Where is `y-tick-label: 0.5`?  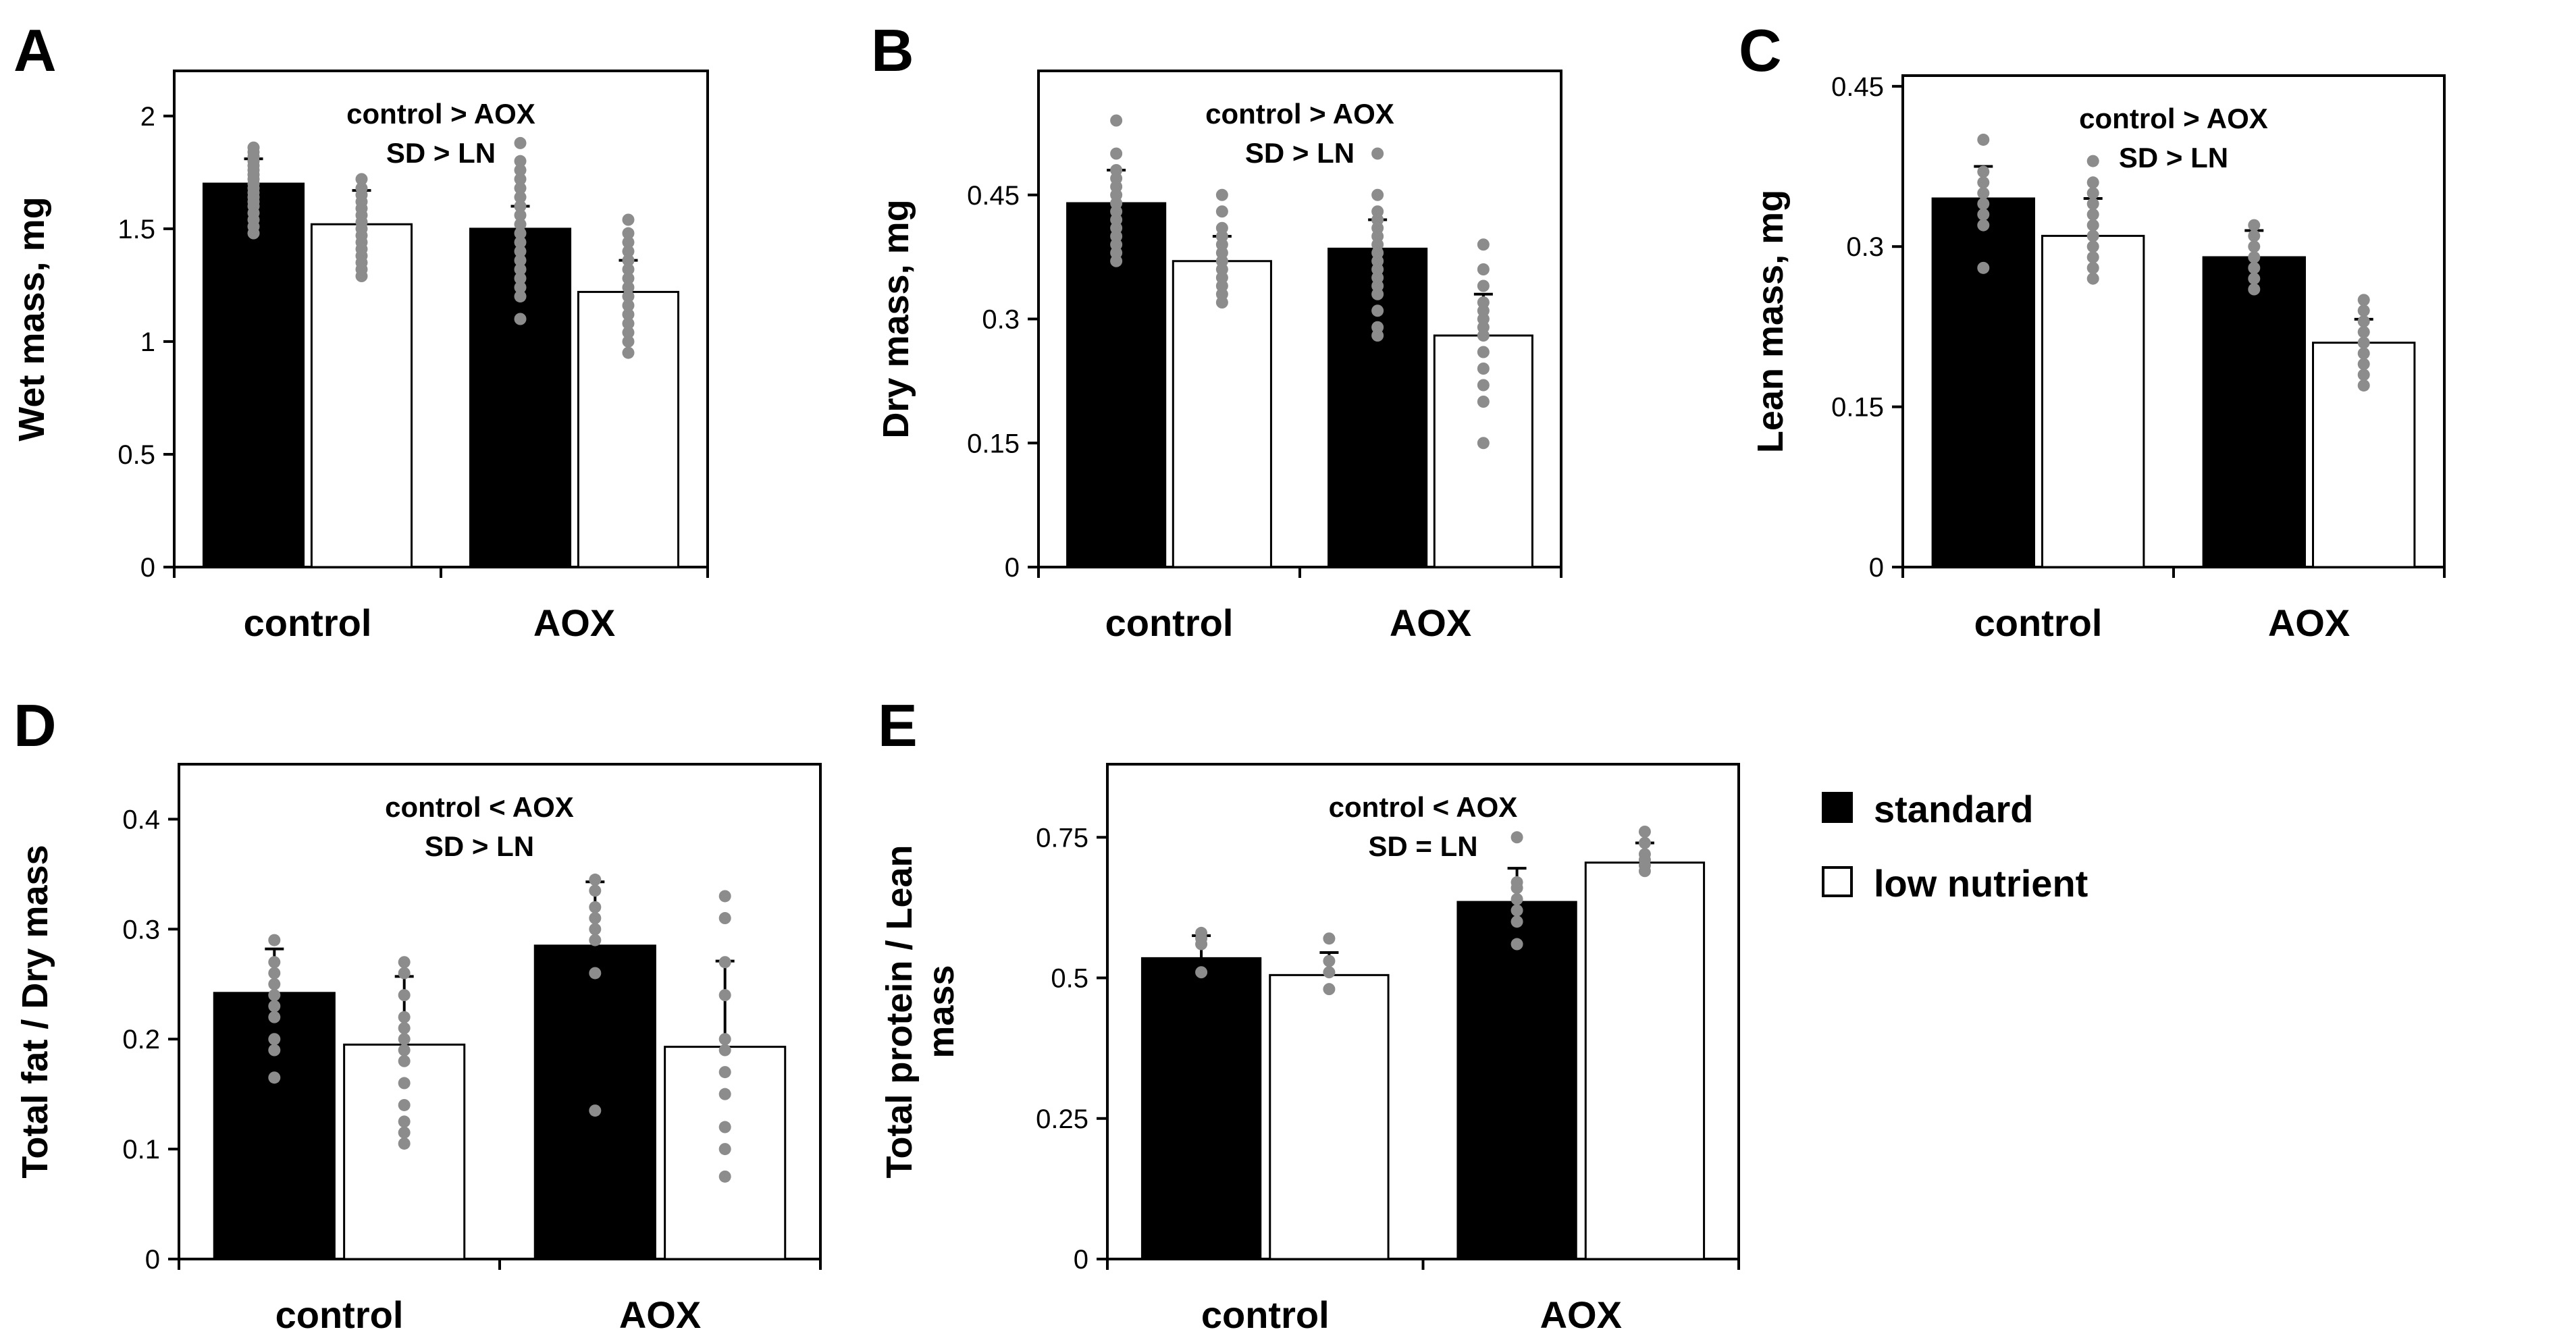 y-tick-label: 0.5 is located at coordinates (136, 455).